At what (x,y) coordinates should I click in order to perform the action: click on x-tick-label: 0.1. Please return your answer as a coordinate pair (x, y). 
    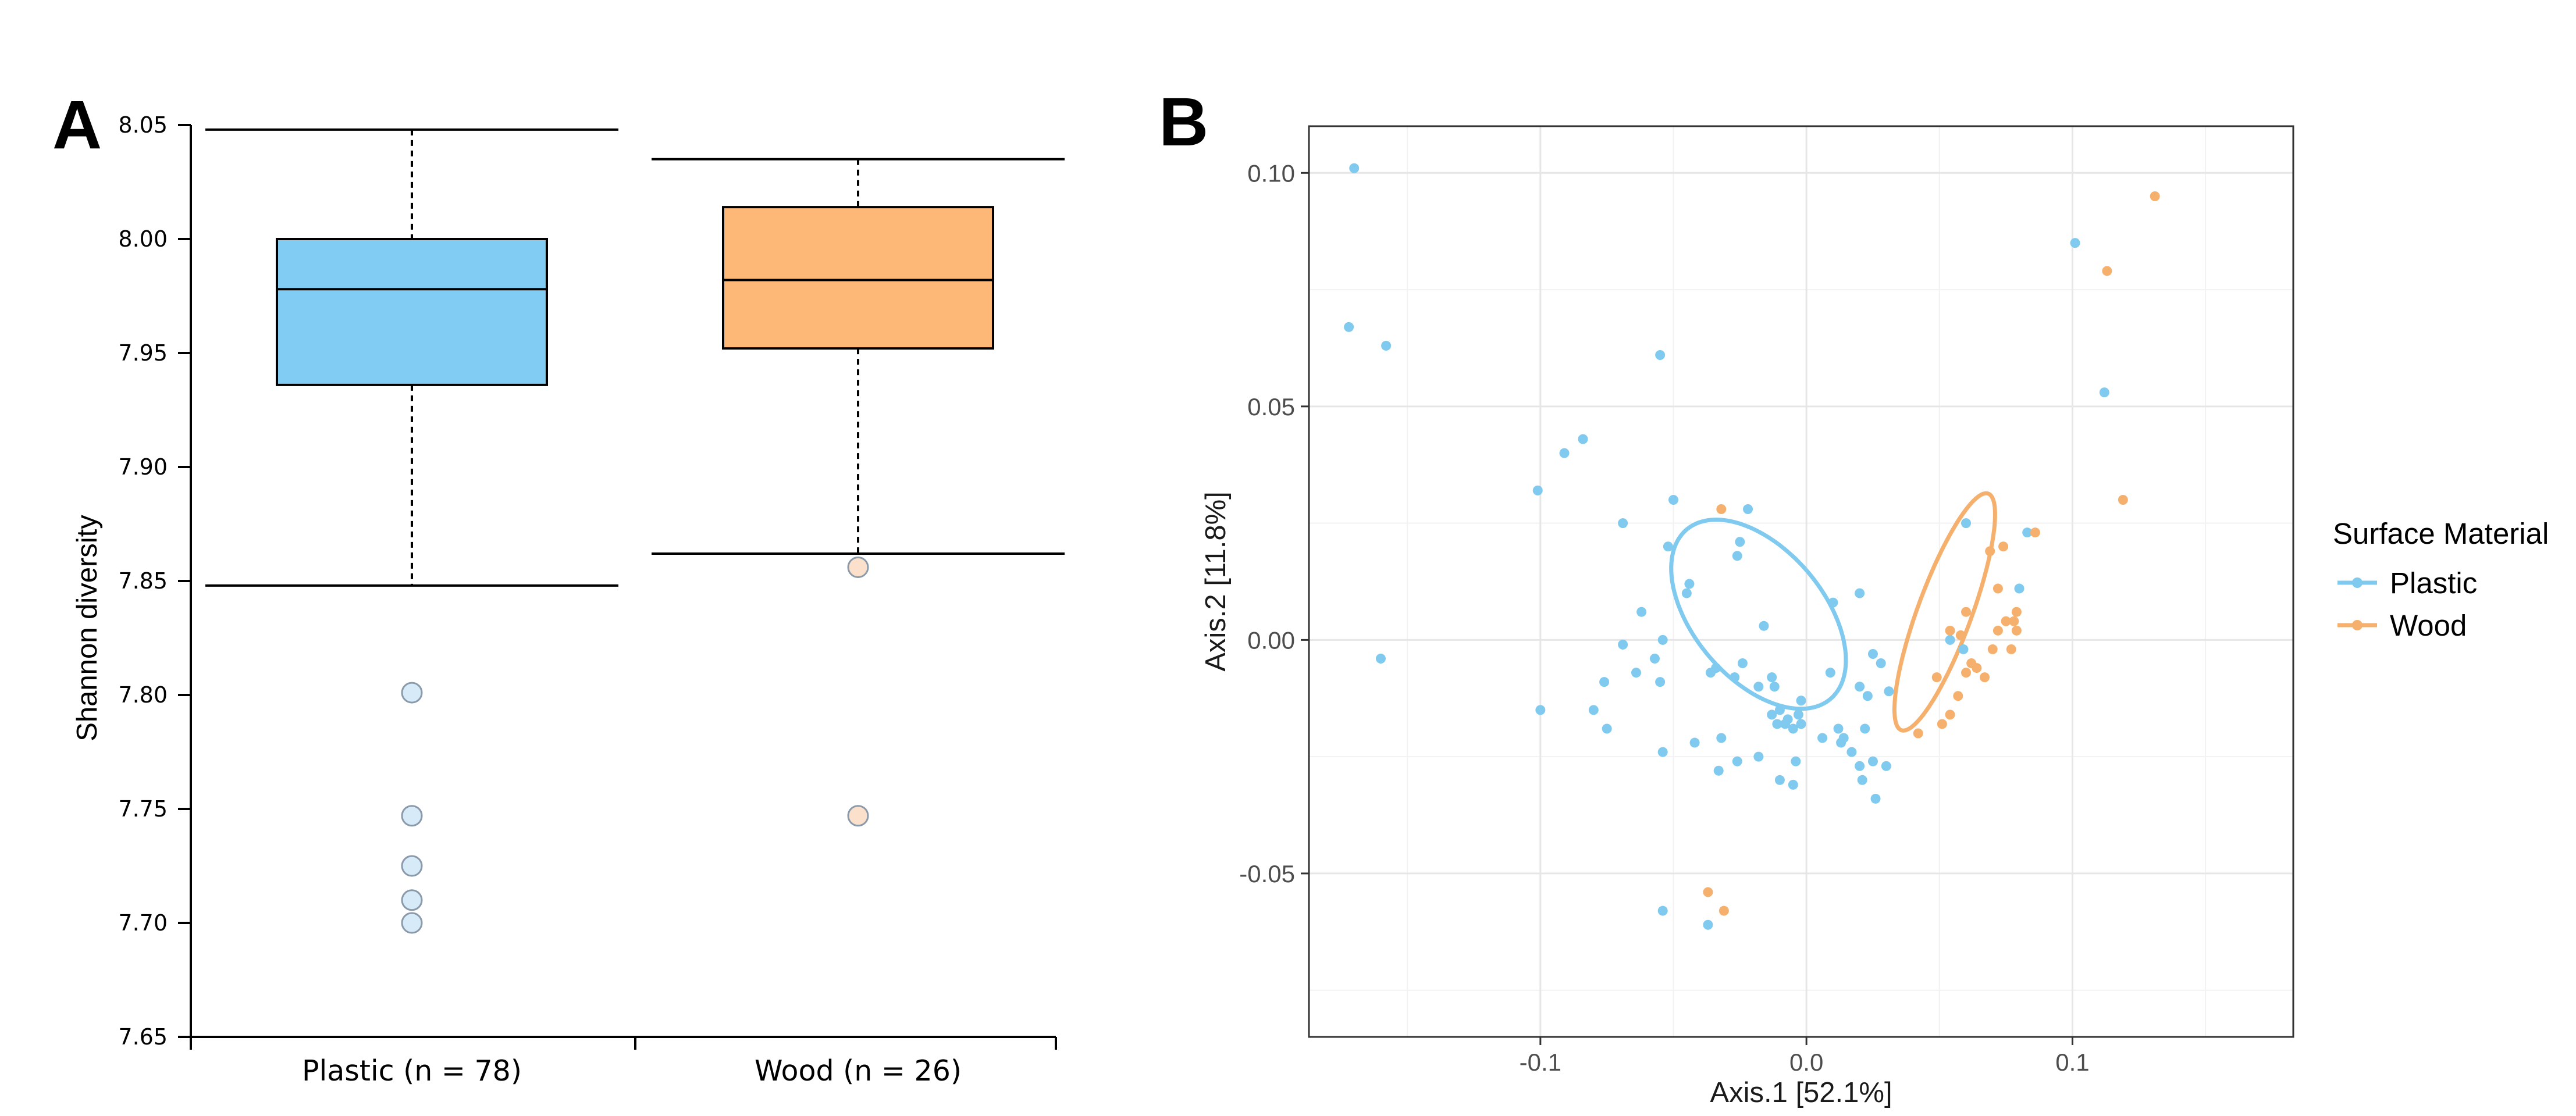
    Looking at the image, I should click on (2072, 1063).